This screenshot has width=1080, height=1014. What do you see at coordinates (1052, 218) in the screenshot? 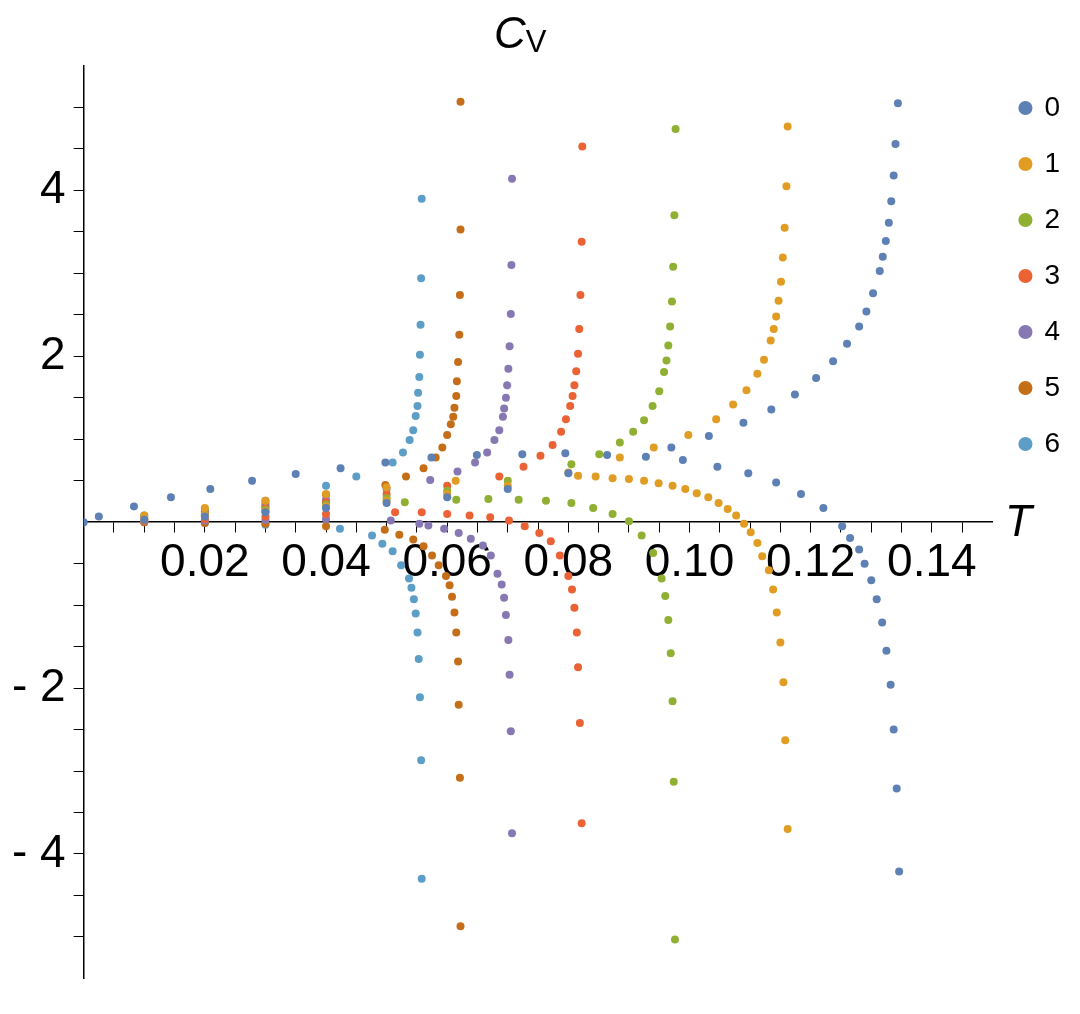
I see `legend-label: 2` at bounding box center [1052, 218].